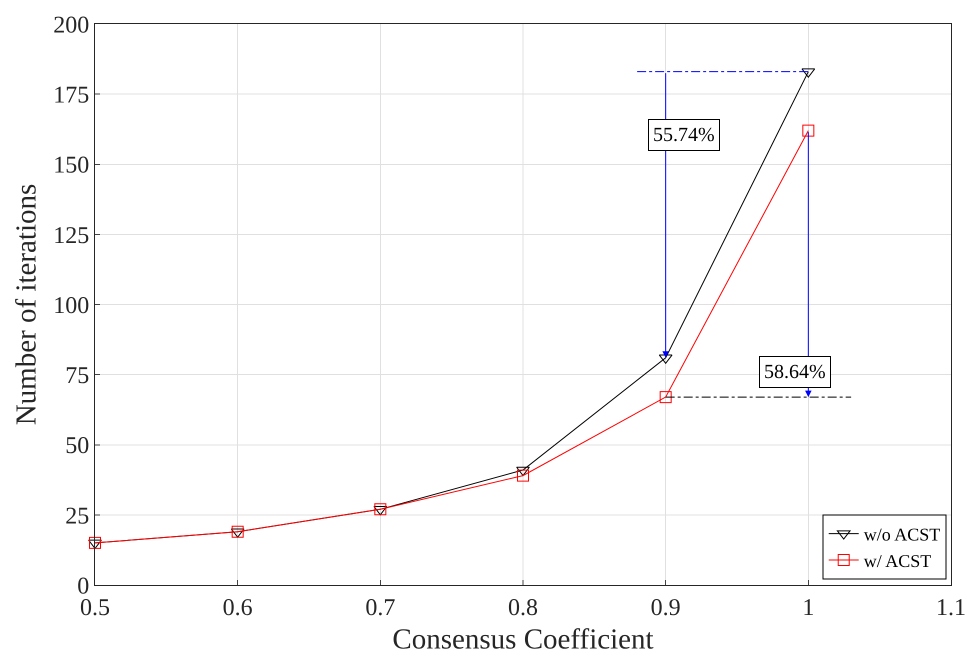 The image size is (978, 661). Describe the element at coordinates (77, 516) in the screenshot. I see `y-tick-label: 25` at that location.